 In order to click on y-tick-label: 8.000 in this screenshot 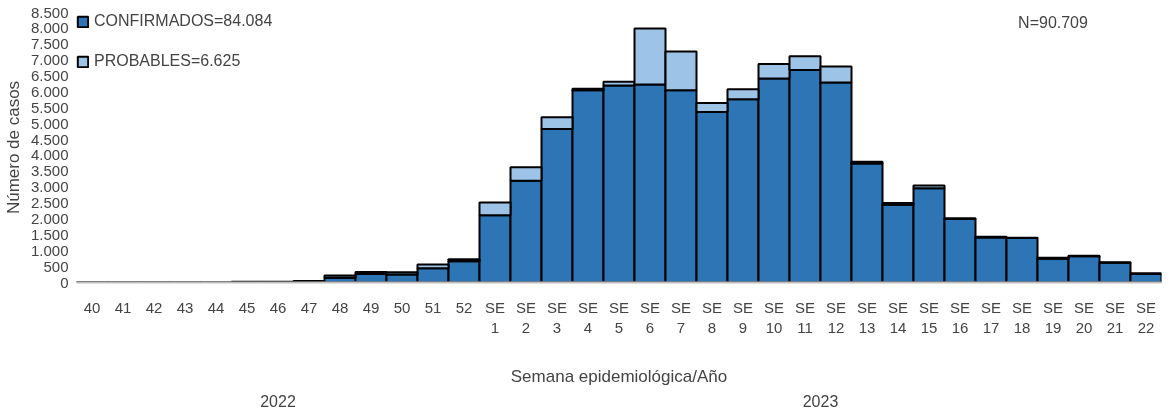, I will do `click(49, 28)`.